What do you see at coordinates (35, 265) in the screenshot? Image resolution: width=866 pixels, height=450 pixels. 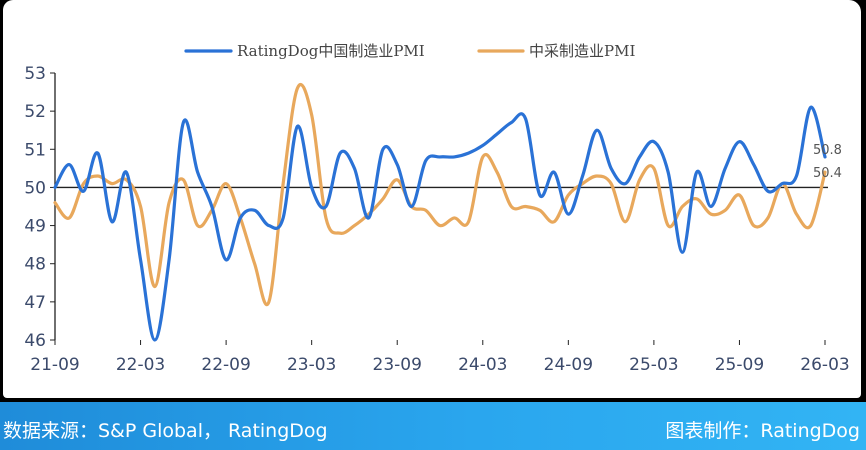 I see `y-tick-label: 48` at bounding box center [35, 265].